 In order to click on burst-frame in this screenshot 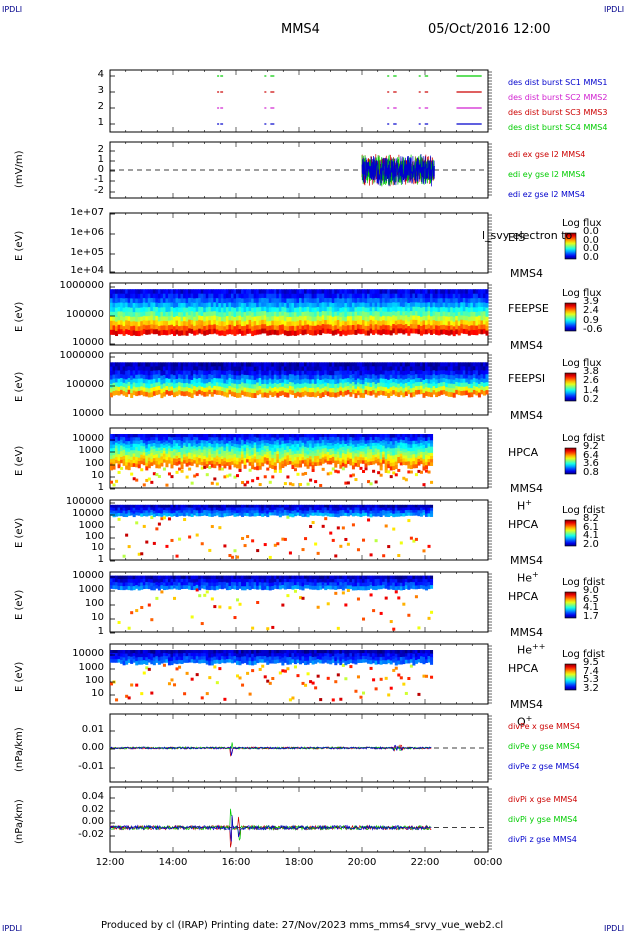, I will do `click(299, 101)`.